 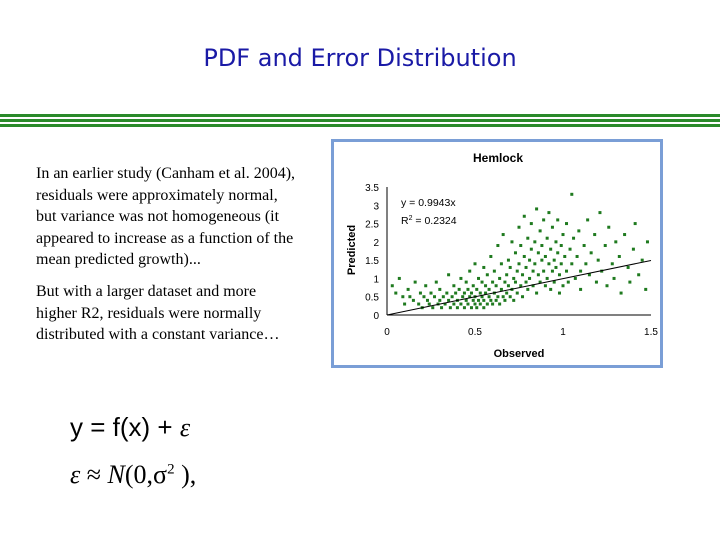 I want to click on equation-model: y = f(x) + ε, so click(x=130, y=427).